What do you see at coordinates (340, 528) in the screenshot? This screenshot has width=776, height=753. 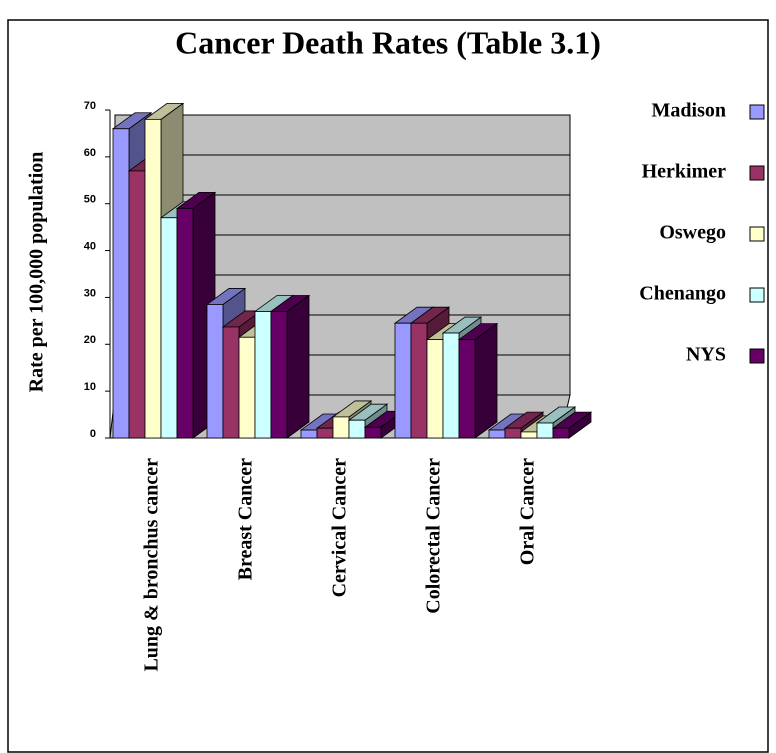 I see `x-tick-label: Cervical Cancer` at bounding box center [340, 528].